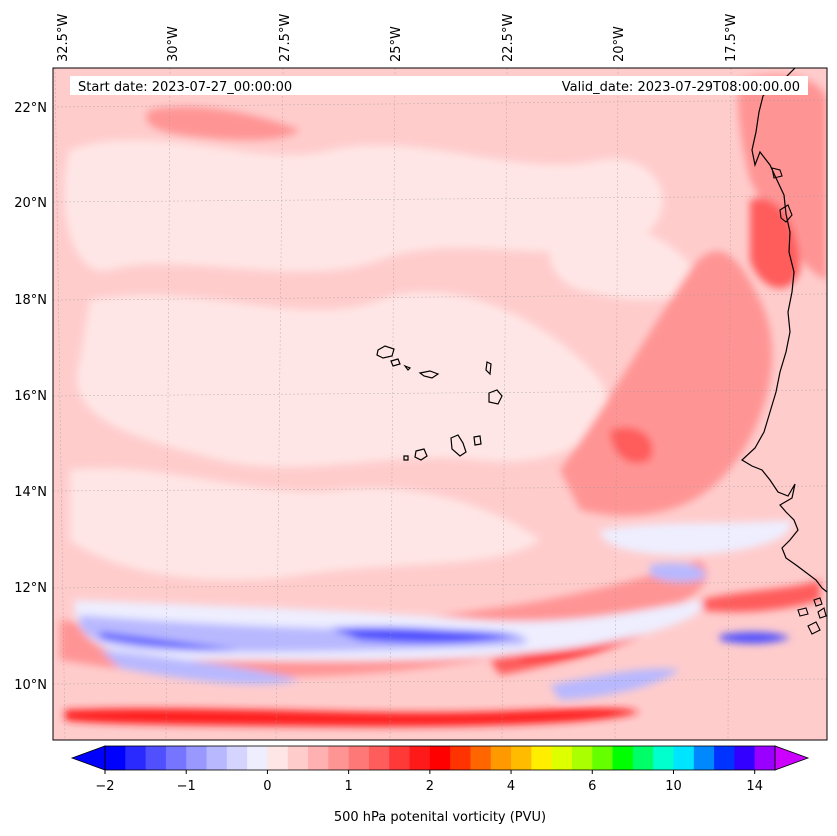  I want to click on lon-label: 22.5°W, so click(508, 38).